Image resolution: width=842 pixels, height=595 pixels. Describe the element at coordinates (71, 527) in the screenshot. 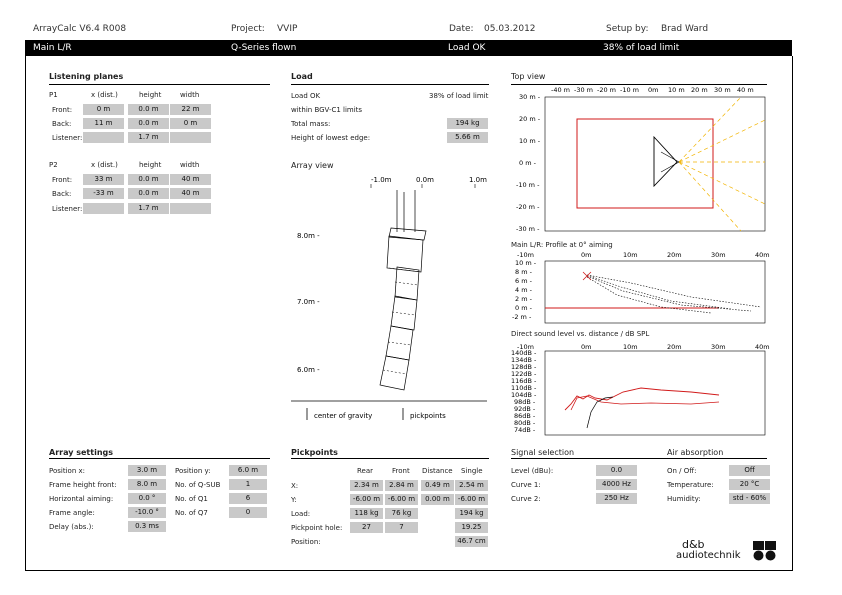

I see `delay-label: Delay (abs.):` at that location.